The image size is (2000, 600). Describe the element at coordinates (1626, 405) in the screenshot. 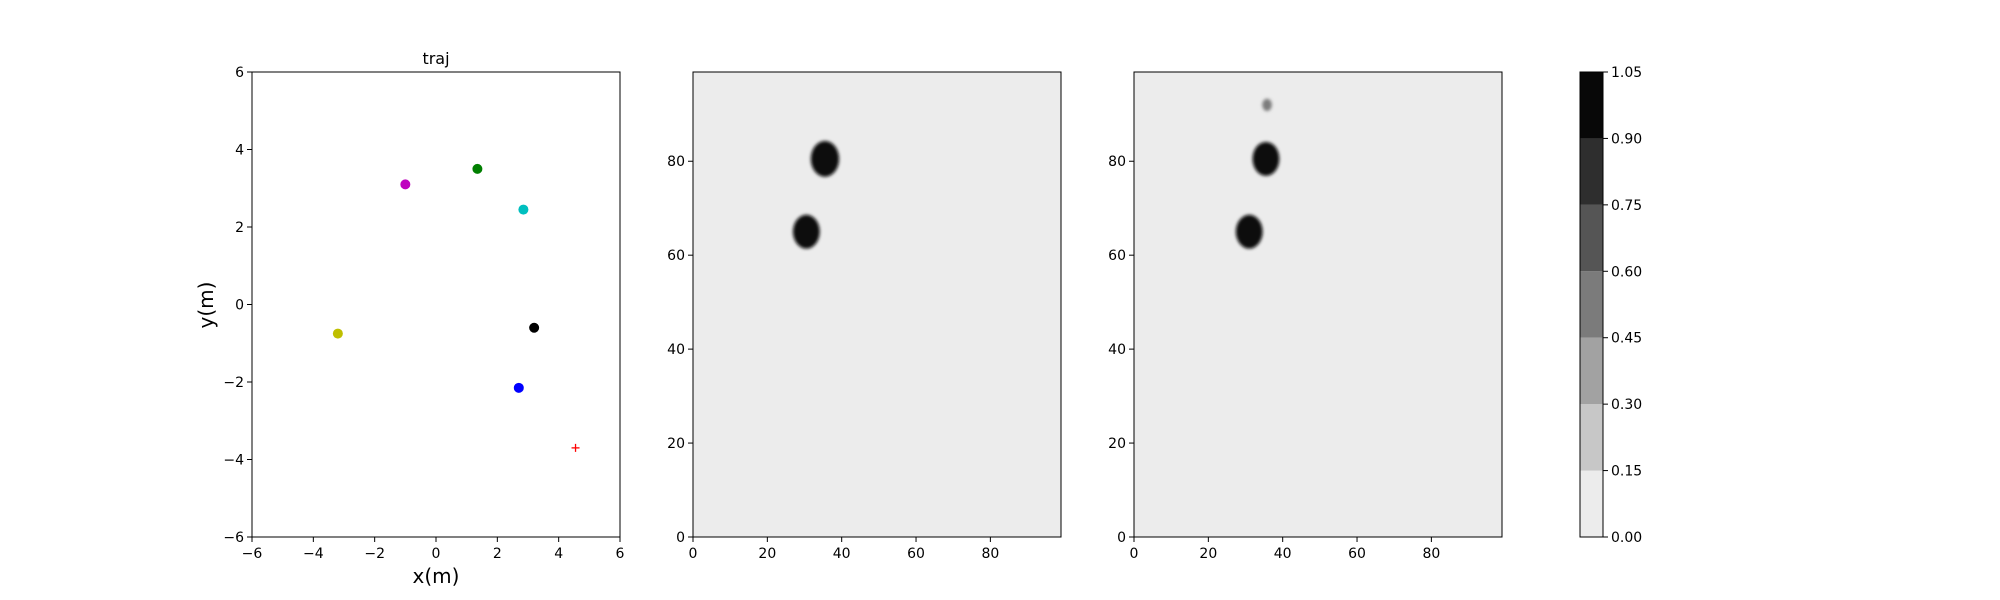

I see `colorbar-tick-label: 0.30` at that location.